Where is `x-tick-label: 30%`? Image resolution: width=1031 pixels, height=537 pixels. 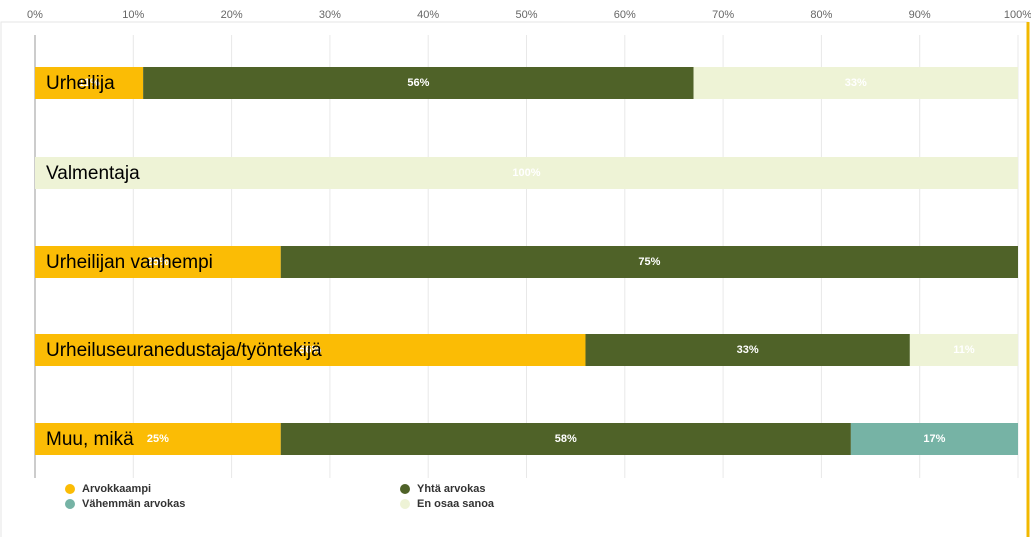 x-tick-label: 30% is located at coordinates (330, 15).